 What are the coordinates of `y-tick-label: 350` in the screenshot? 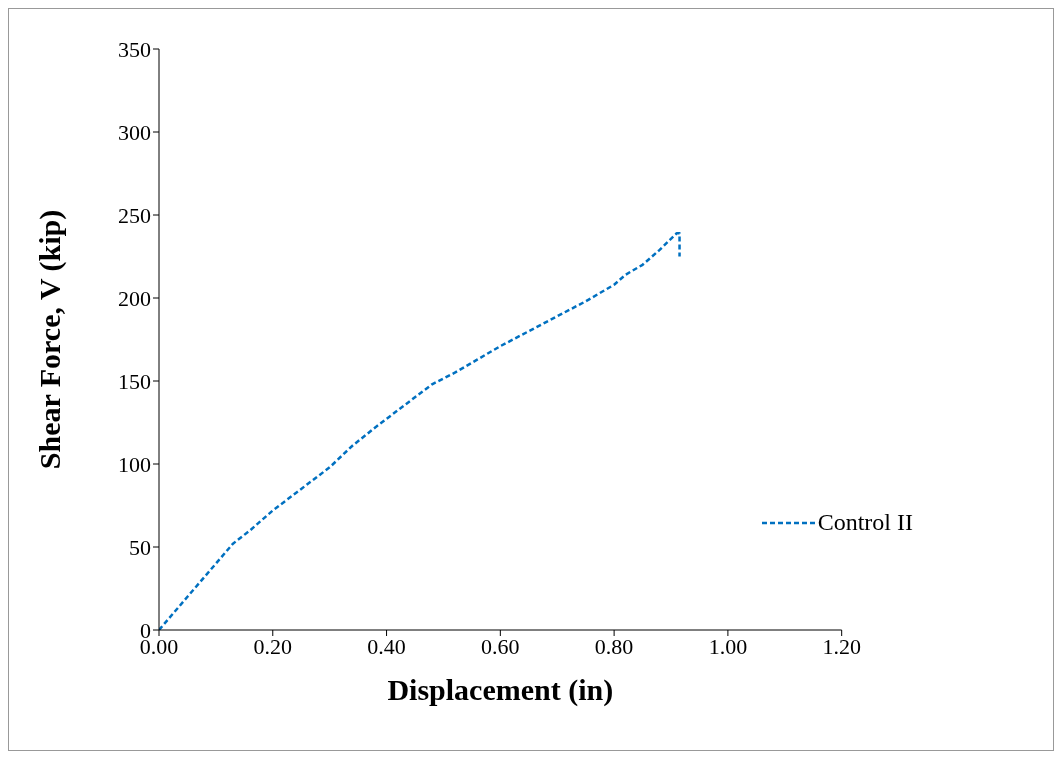 It's located at (134, 49).